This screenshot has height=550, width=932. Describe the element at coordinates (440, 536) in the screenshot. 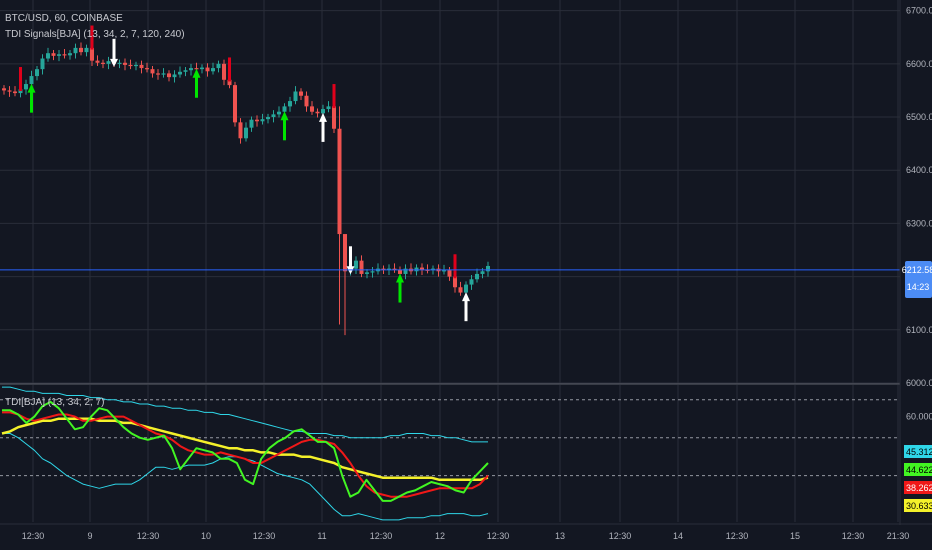

I see `time-axis-label: 12` at that location.